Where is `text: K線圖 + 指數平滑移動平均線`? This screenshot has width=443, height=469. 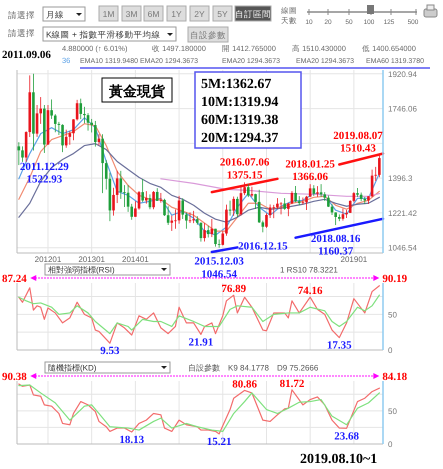 text: K線圖 + 指數平滑移動平均線 is located at coordinates (103, 35).